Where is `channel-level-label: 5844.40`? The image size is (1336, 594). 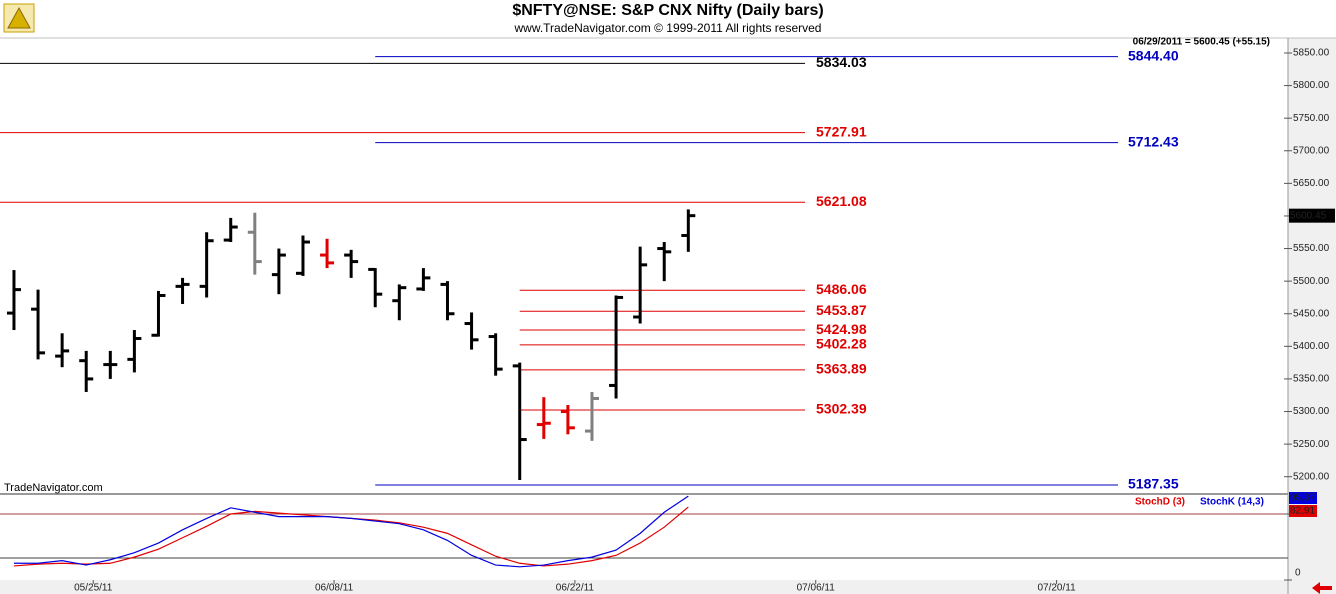 channel-level-label: 5844.40 is located at coordinates (1153, 55).